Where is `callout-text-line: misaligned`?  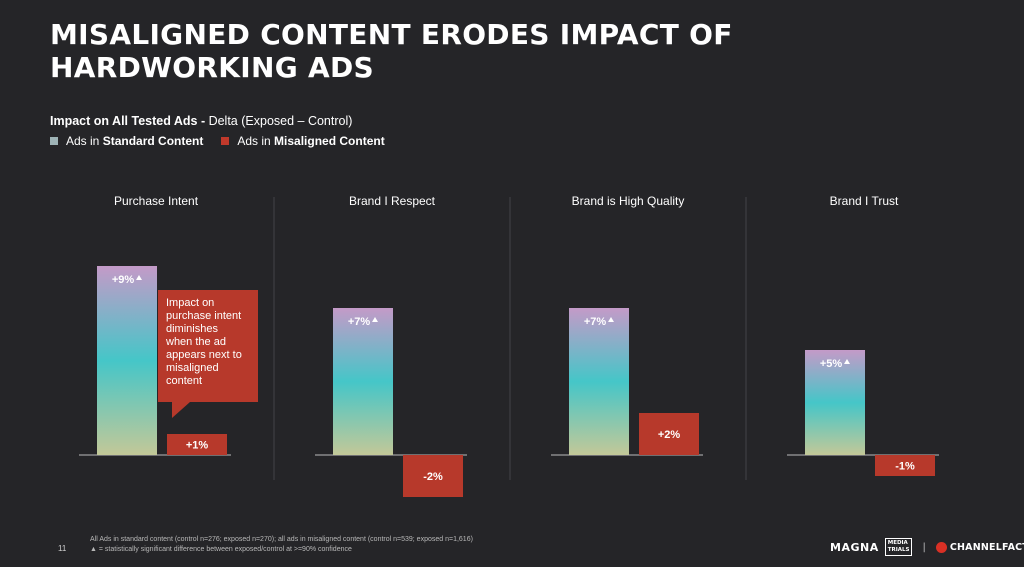
callout-text-line: misaligned is located at coordinates (192, 368).